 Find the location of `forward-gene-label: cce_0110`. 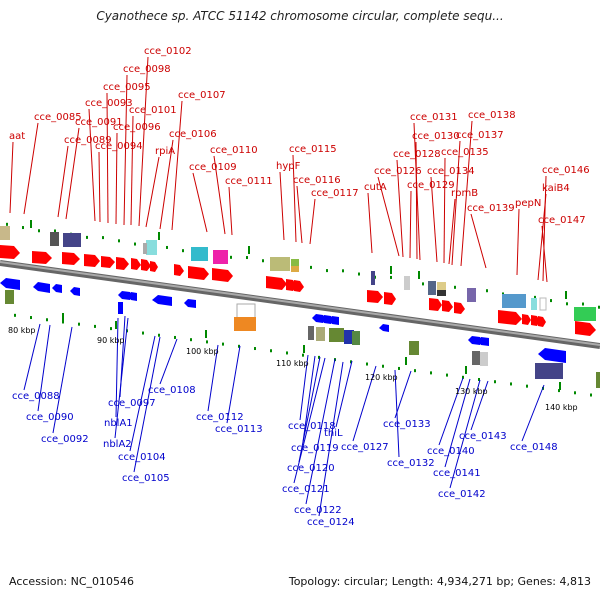

forward-gene-label: cce_0110 is located at coordinates (234, 150).